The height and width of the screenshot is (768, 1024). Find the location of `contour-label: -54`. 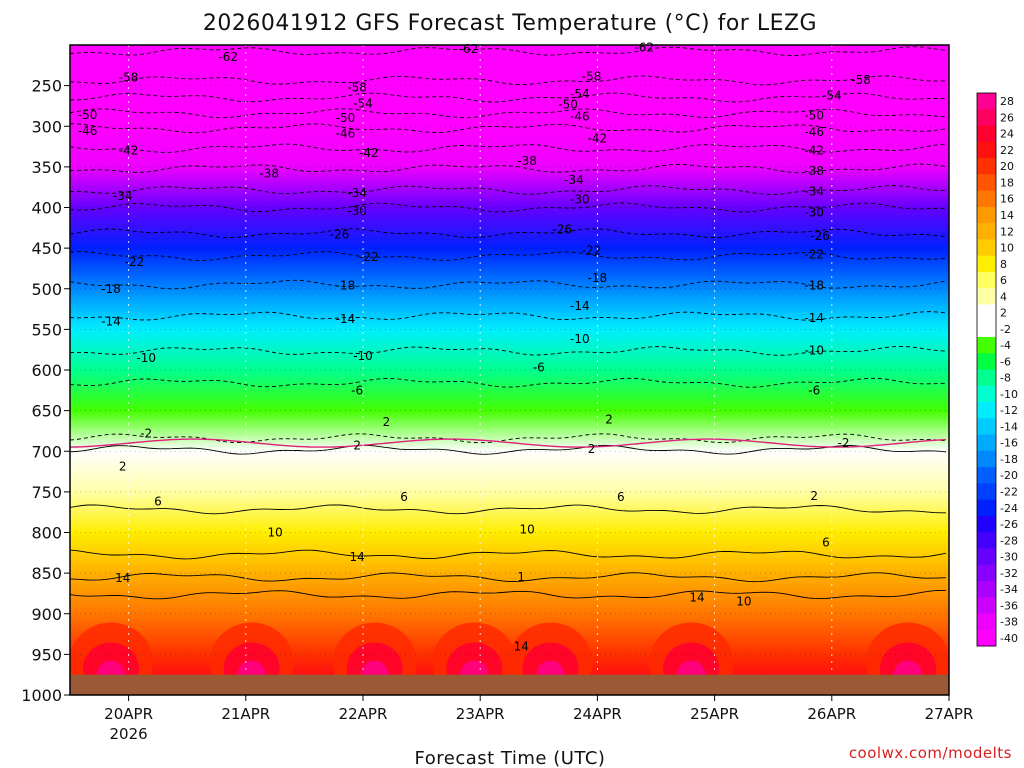

contour-label: -54 is located at coordinates (832, 95).